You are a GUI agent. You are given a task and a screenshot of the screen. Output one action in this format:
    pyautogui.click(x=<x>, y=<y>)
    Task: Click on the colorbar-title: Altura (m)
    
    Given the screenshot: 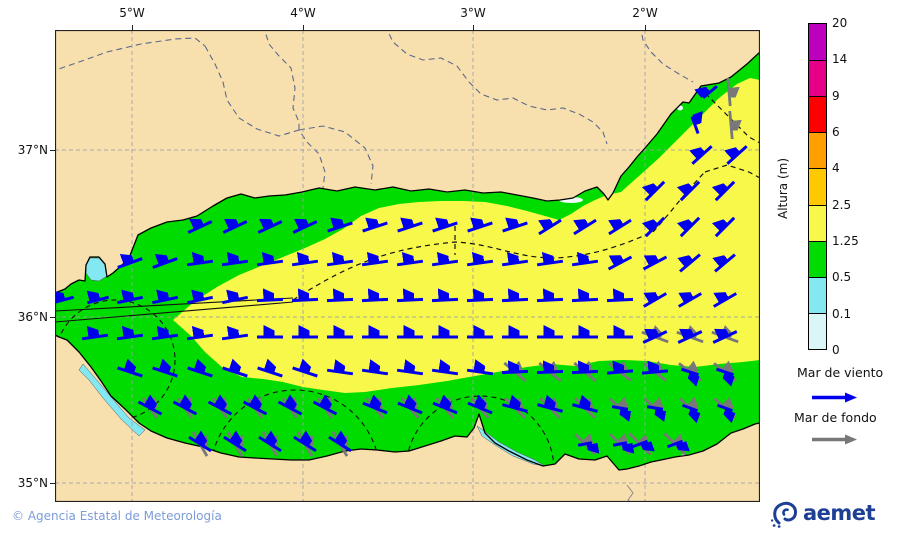 What is the action you would take?
    pyautogui.click(x=783, y=189)
    